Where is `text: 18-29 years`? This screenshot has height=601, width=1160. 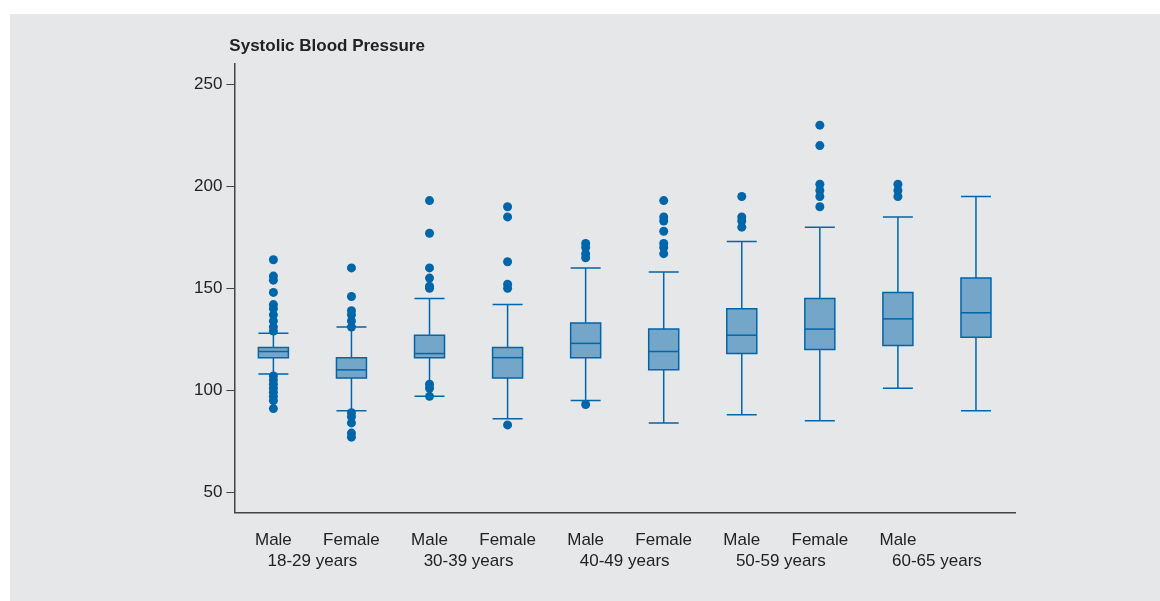
text: 18-29 years is located at coordinates (312, 560).